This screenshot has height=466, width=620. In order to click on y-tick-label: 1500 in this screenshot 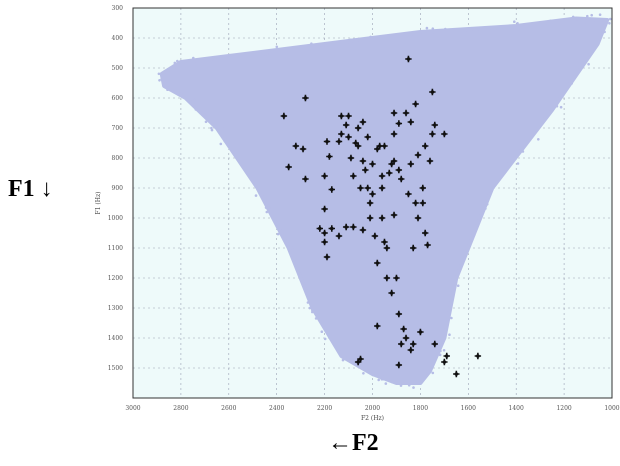, I will do `click(115, 368)`.